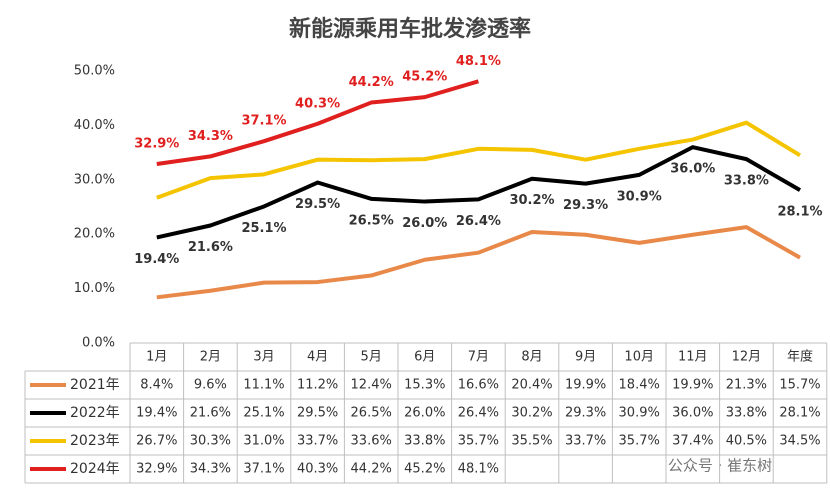 Image resolution: width=830 pixels, height=500 pixels. Describe the element at coordinates (156, 385) in the screenshot. I see `table-cell: 8.4%` at that location.